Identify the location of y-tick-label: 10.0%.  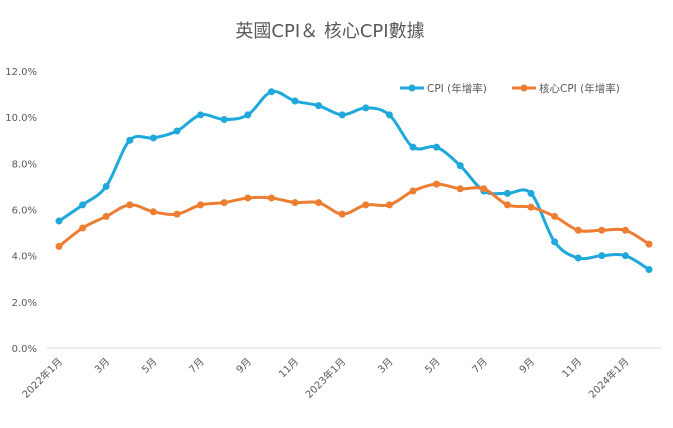
(21, 118).